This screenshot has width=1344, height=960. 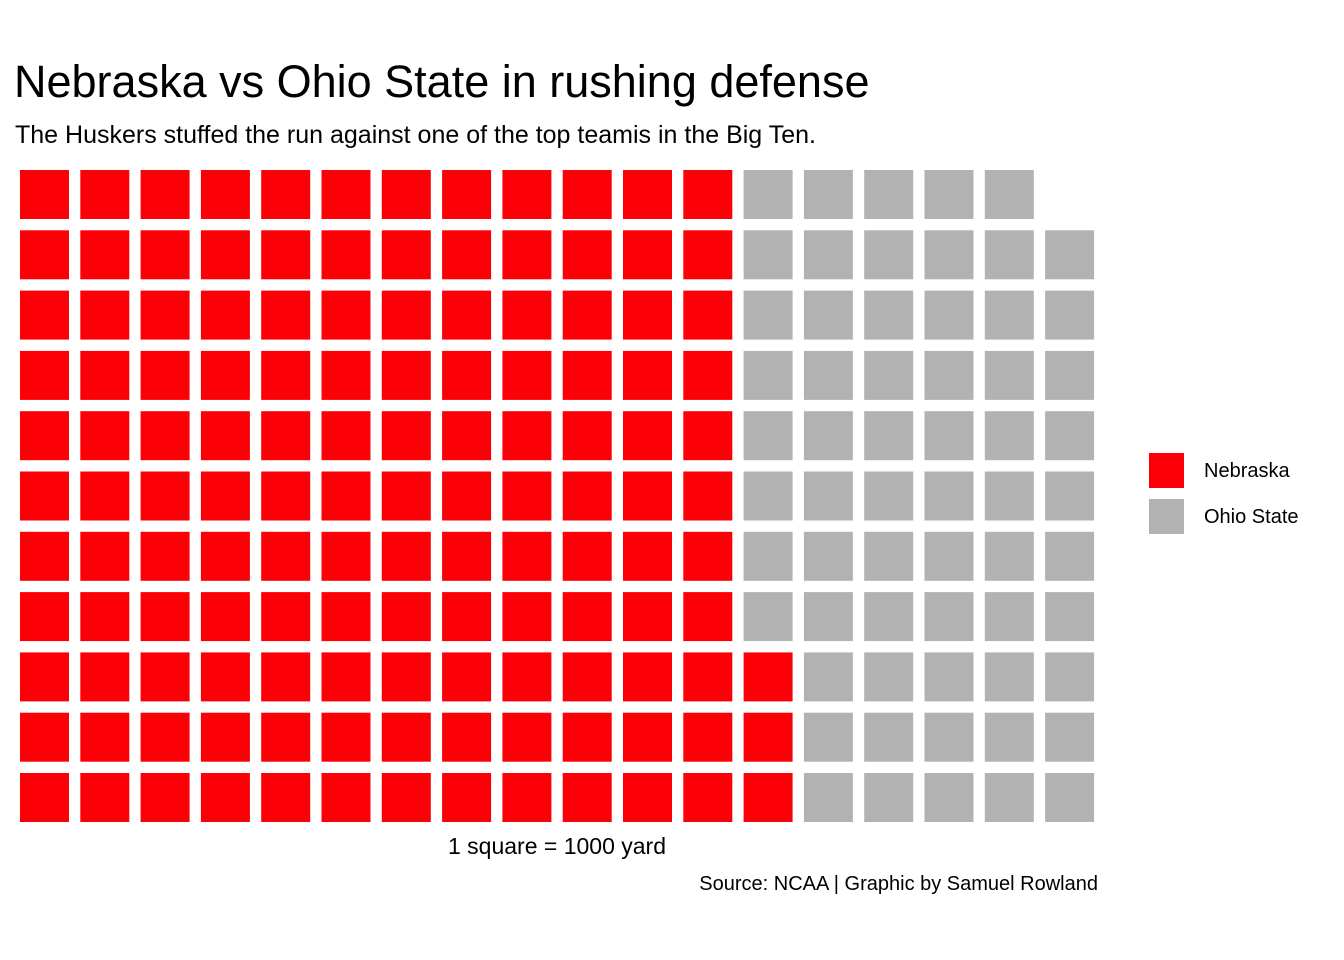 I want to click on chart-caption: Source: NCAA | Graphic by Samuel Rowland, so click(x=898, y=884).